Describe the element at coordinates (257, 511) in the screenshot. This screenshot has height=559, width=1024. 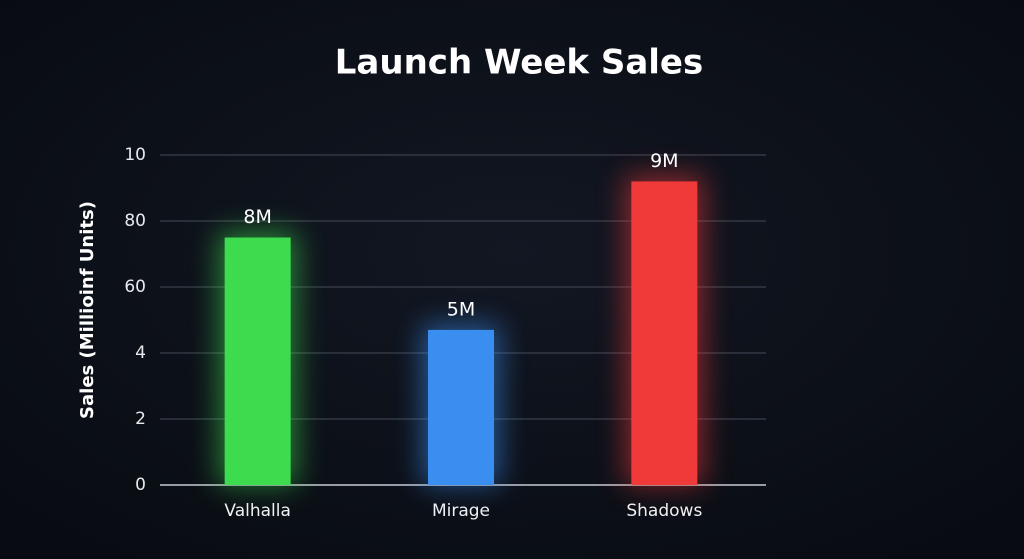
I see `x-tick-label: Valhalla` at that location.